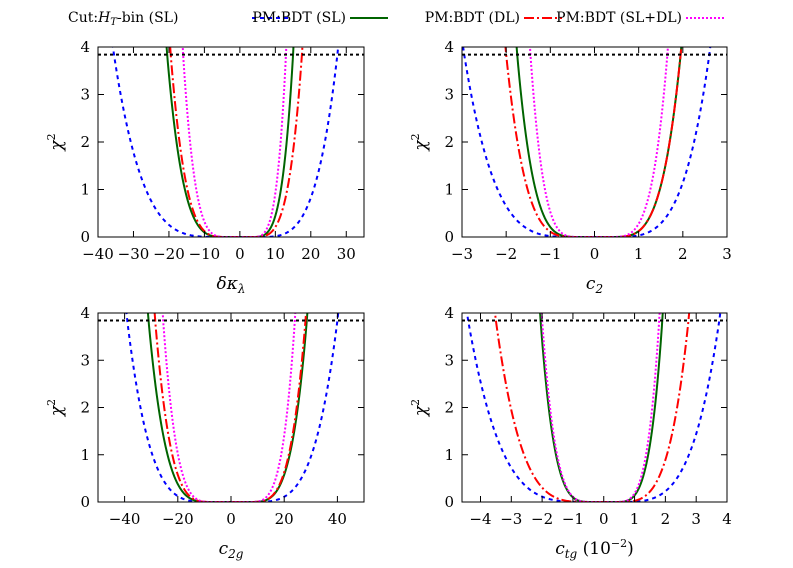 This screenshot has height=568, width=793. What do you see at coordinates (594, 549) in the screenshot?
I see `x-axis-label: ctg (10−2)` at bounding box center [594, 549].